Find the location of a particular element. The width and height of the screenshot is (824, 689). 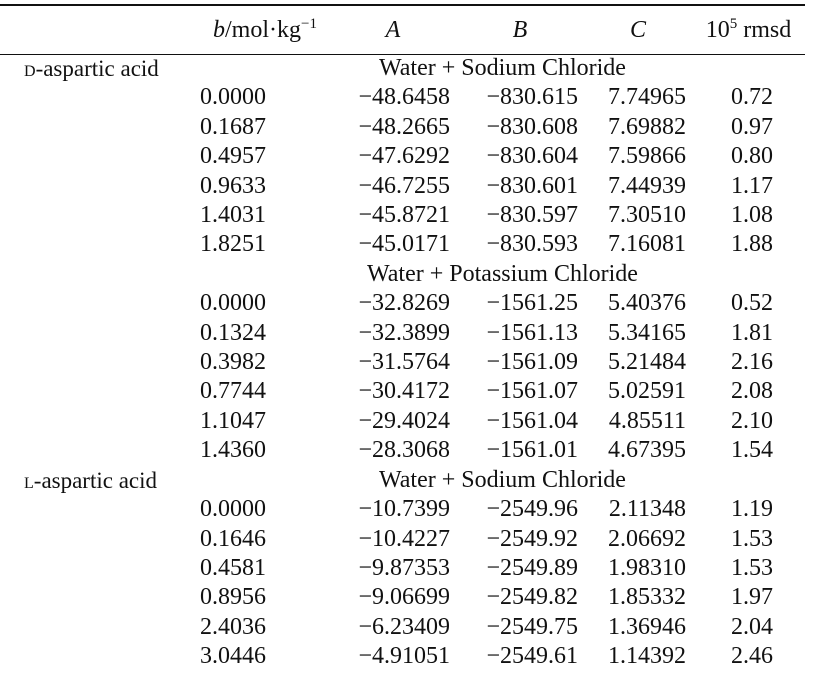

rmsd-cell: 1.81 is located at coordinates (752, 332).